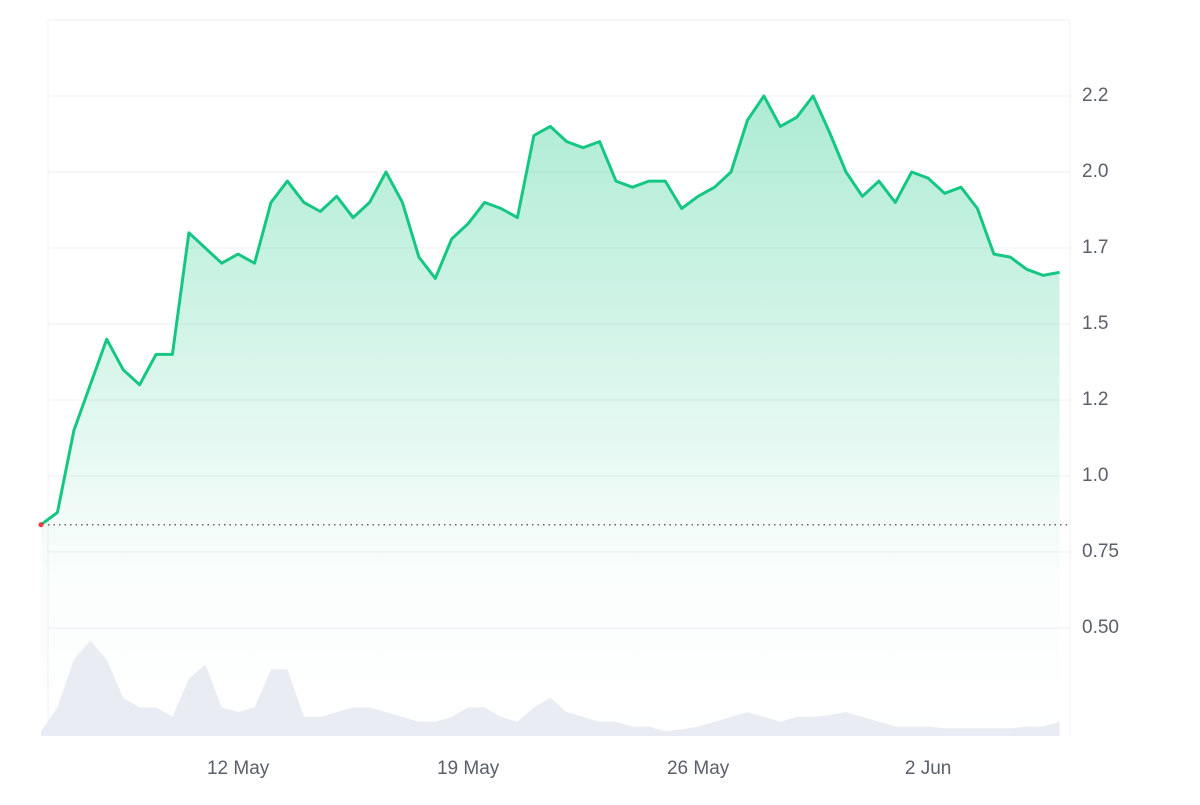 Image resolution: width=1200 pixels, height=805 pixels. What do you see at coordinates (1100, 627) in the screenshot?
I see `y-tick-label: 0.50` at bounding box center [1100, 627].